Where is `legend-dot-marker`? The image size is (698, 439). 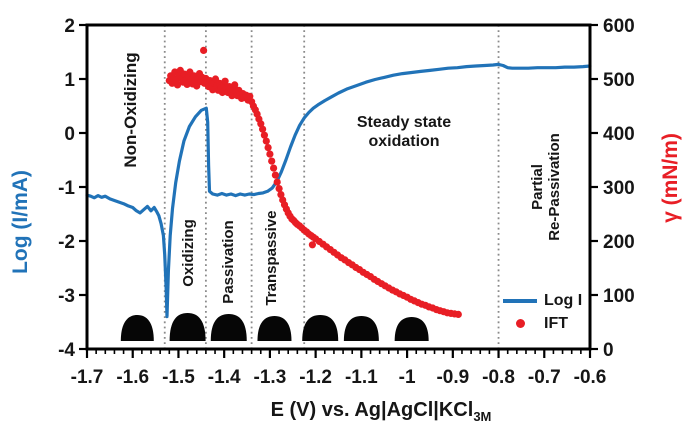 legend-dot-marker is located at coordinates (520, 323).